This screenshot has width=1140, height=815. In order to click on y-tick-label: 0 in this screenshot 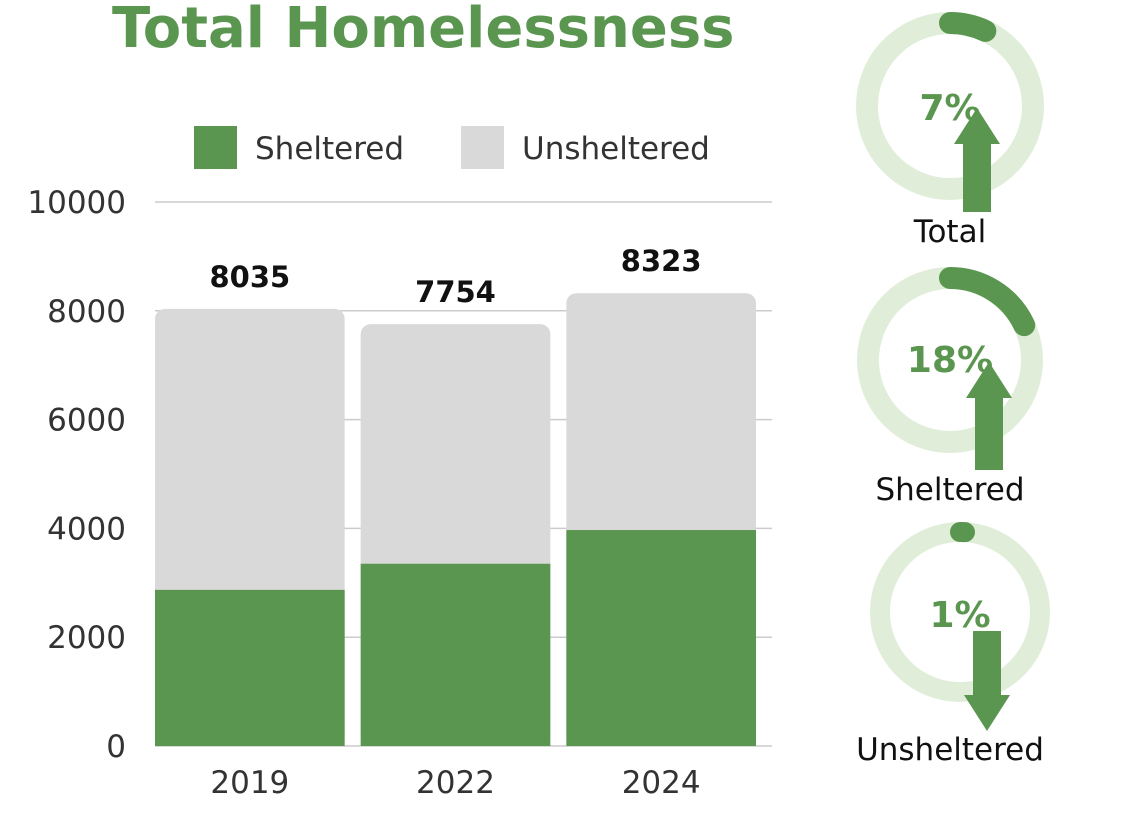, I will do `click(116, 747)`.